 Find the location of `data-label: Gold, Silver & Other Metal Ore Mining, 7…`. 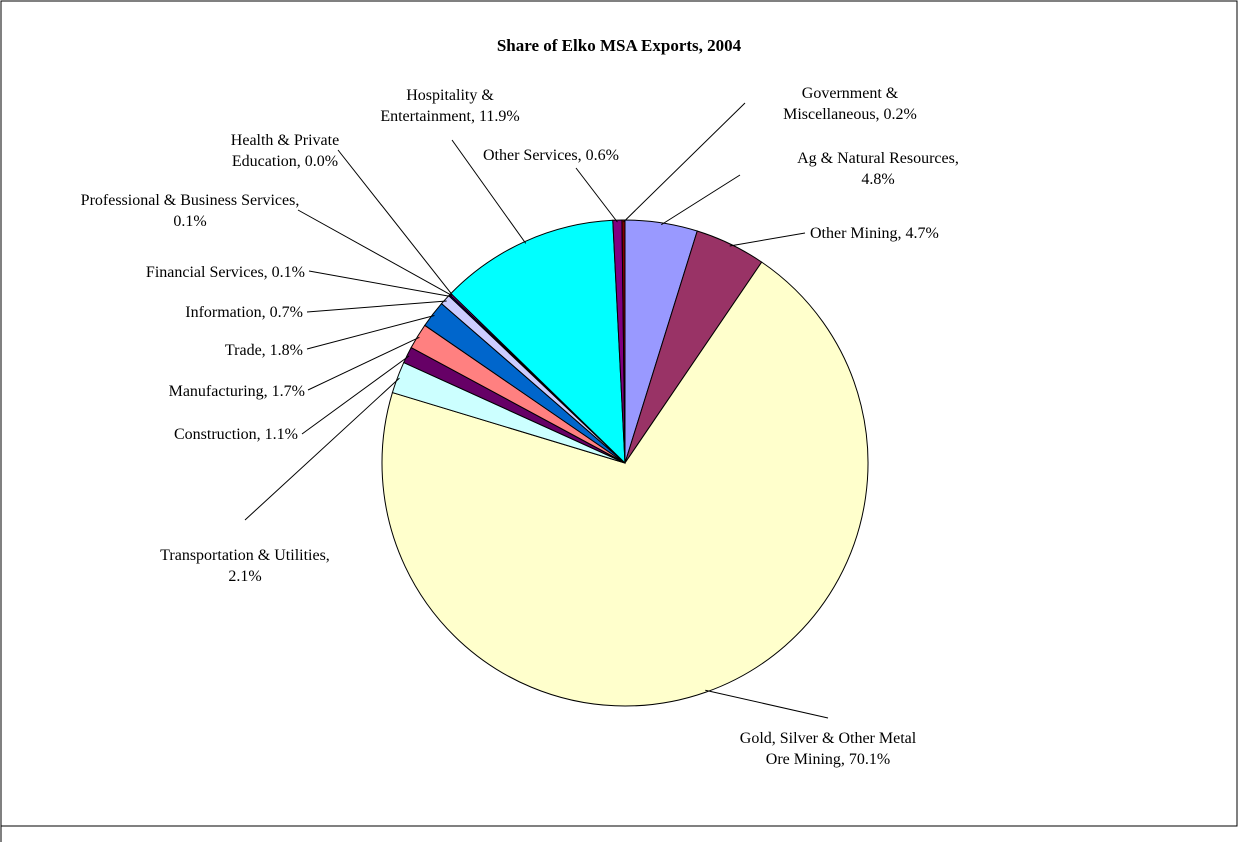

data-label: Gold, Silver & Other Metal Ore Mining, 7… is located at coordinates (828, 749).